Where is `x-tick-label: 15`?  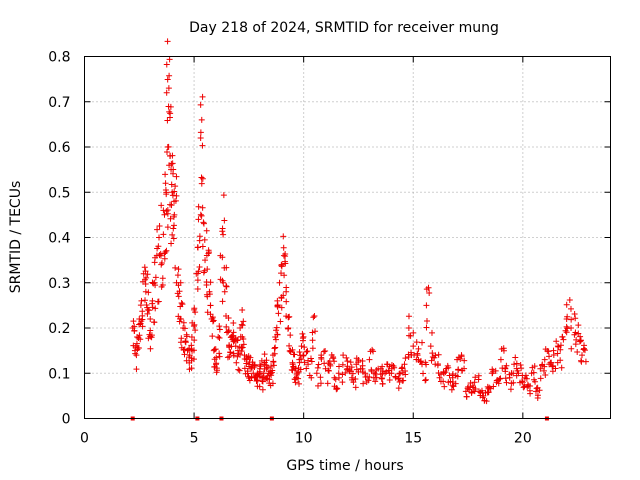 x-tick-label: 15 is located at coordinates (413, 439).